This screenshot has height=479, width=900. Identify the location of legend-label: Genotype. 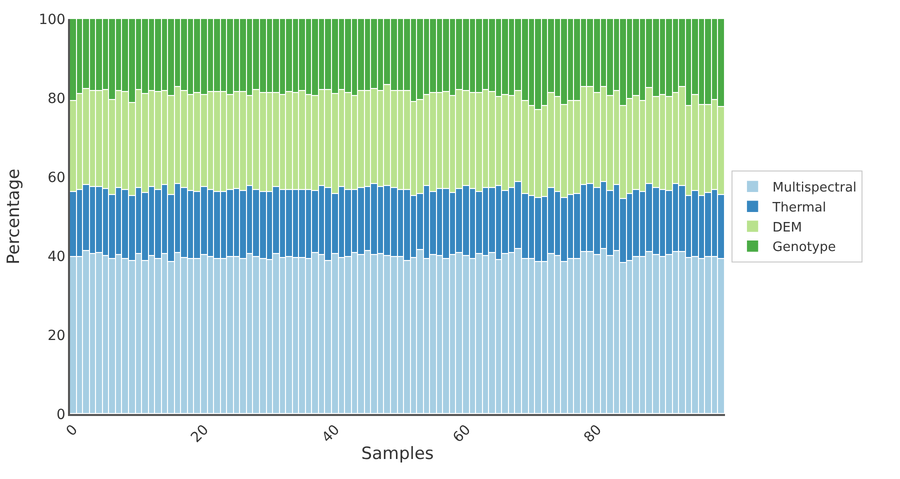
(804, 248).